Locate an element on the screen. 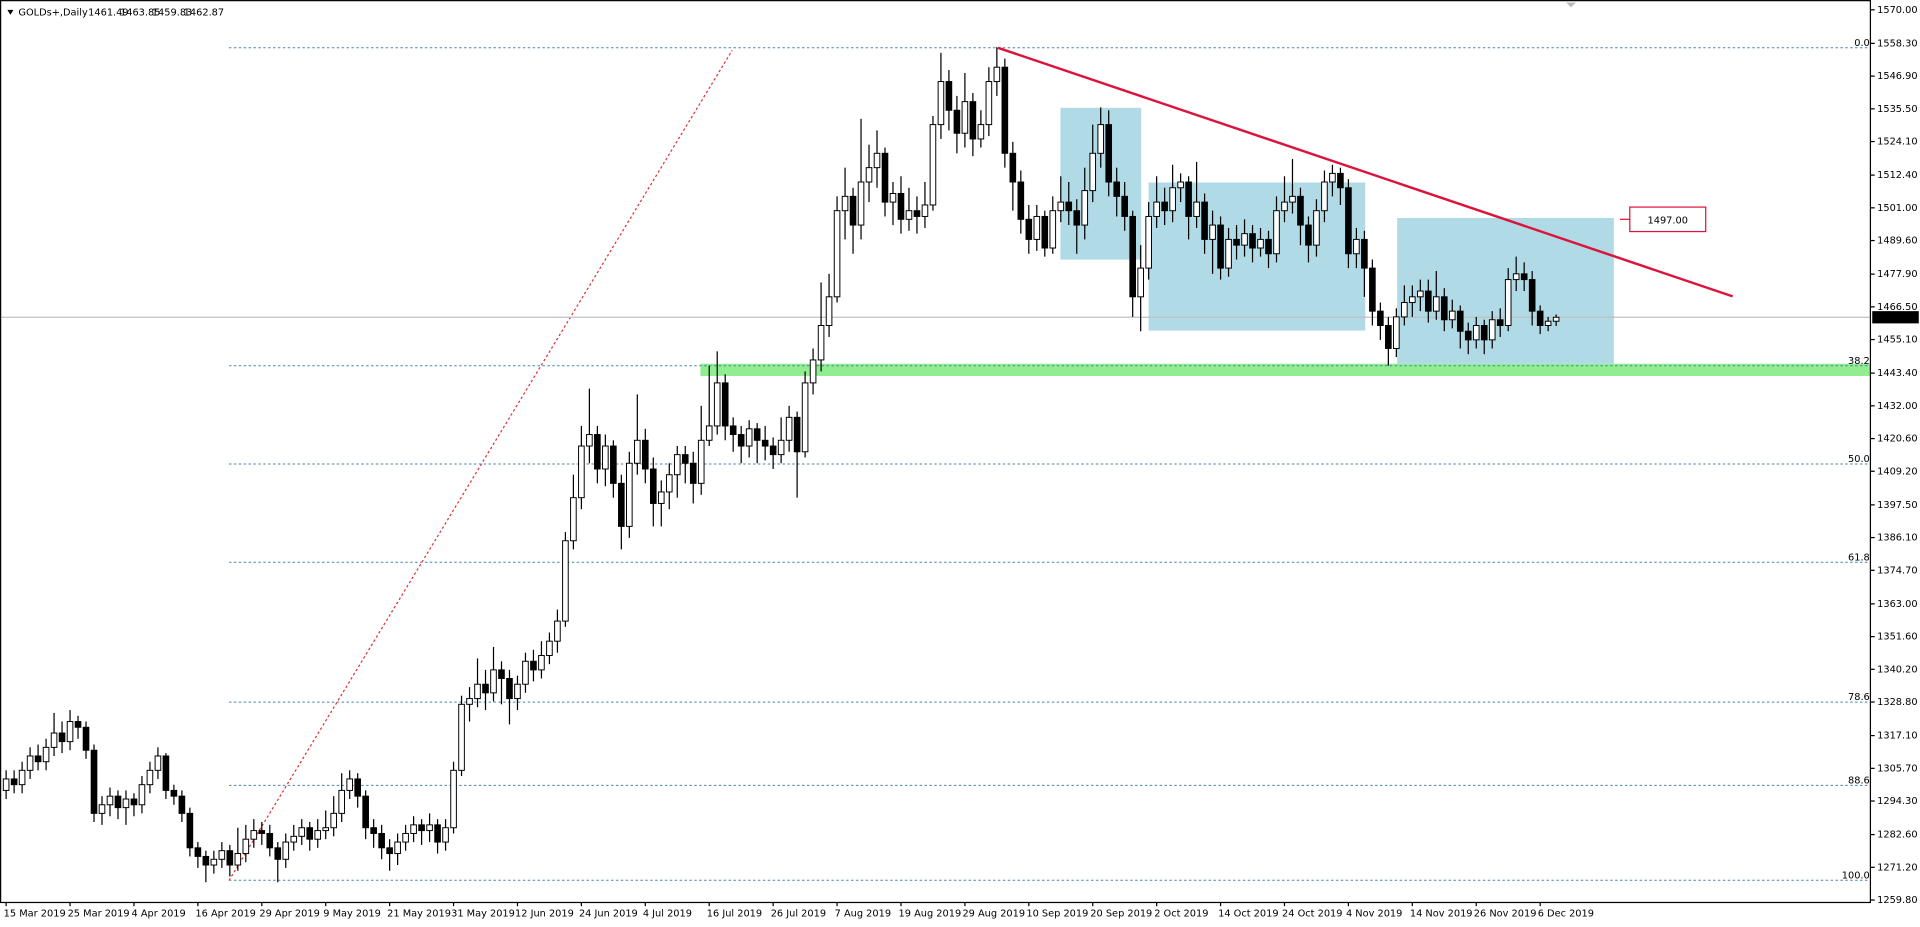 The width and height of the screenshot is (1920, 927). y-tick-label: 1328.80 is located at coordinates (1897, 702).